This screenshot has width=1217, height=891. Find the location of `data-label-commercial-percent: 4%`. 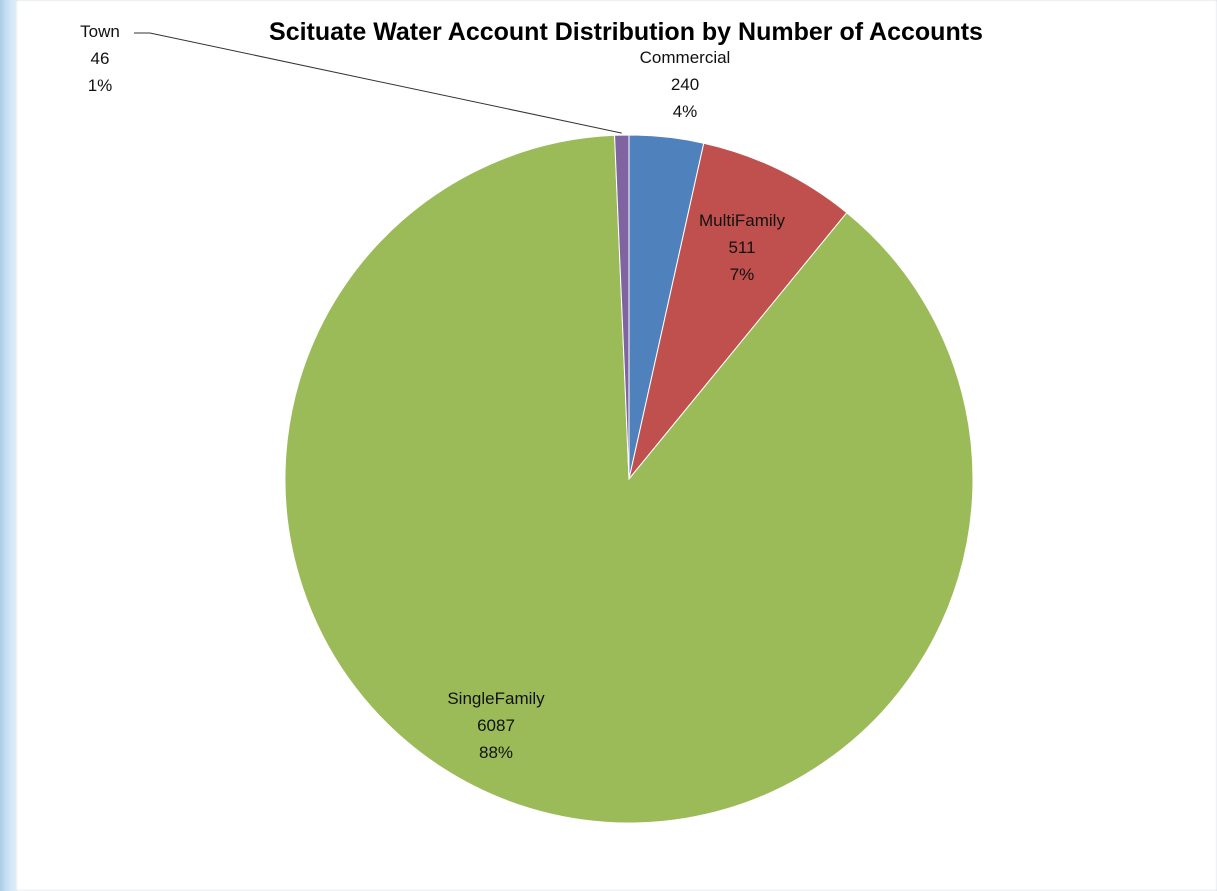

data-label-commercial-percent: 4% is located at coordinates (685, 111).